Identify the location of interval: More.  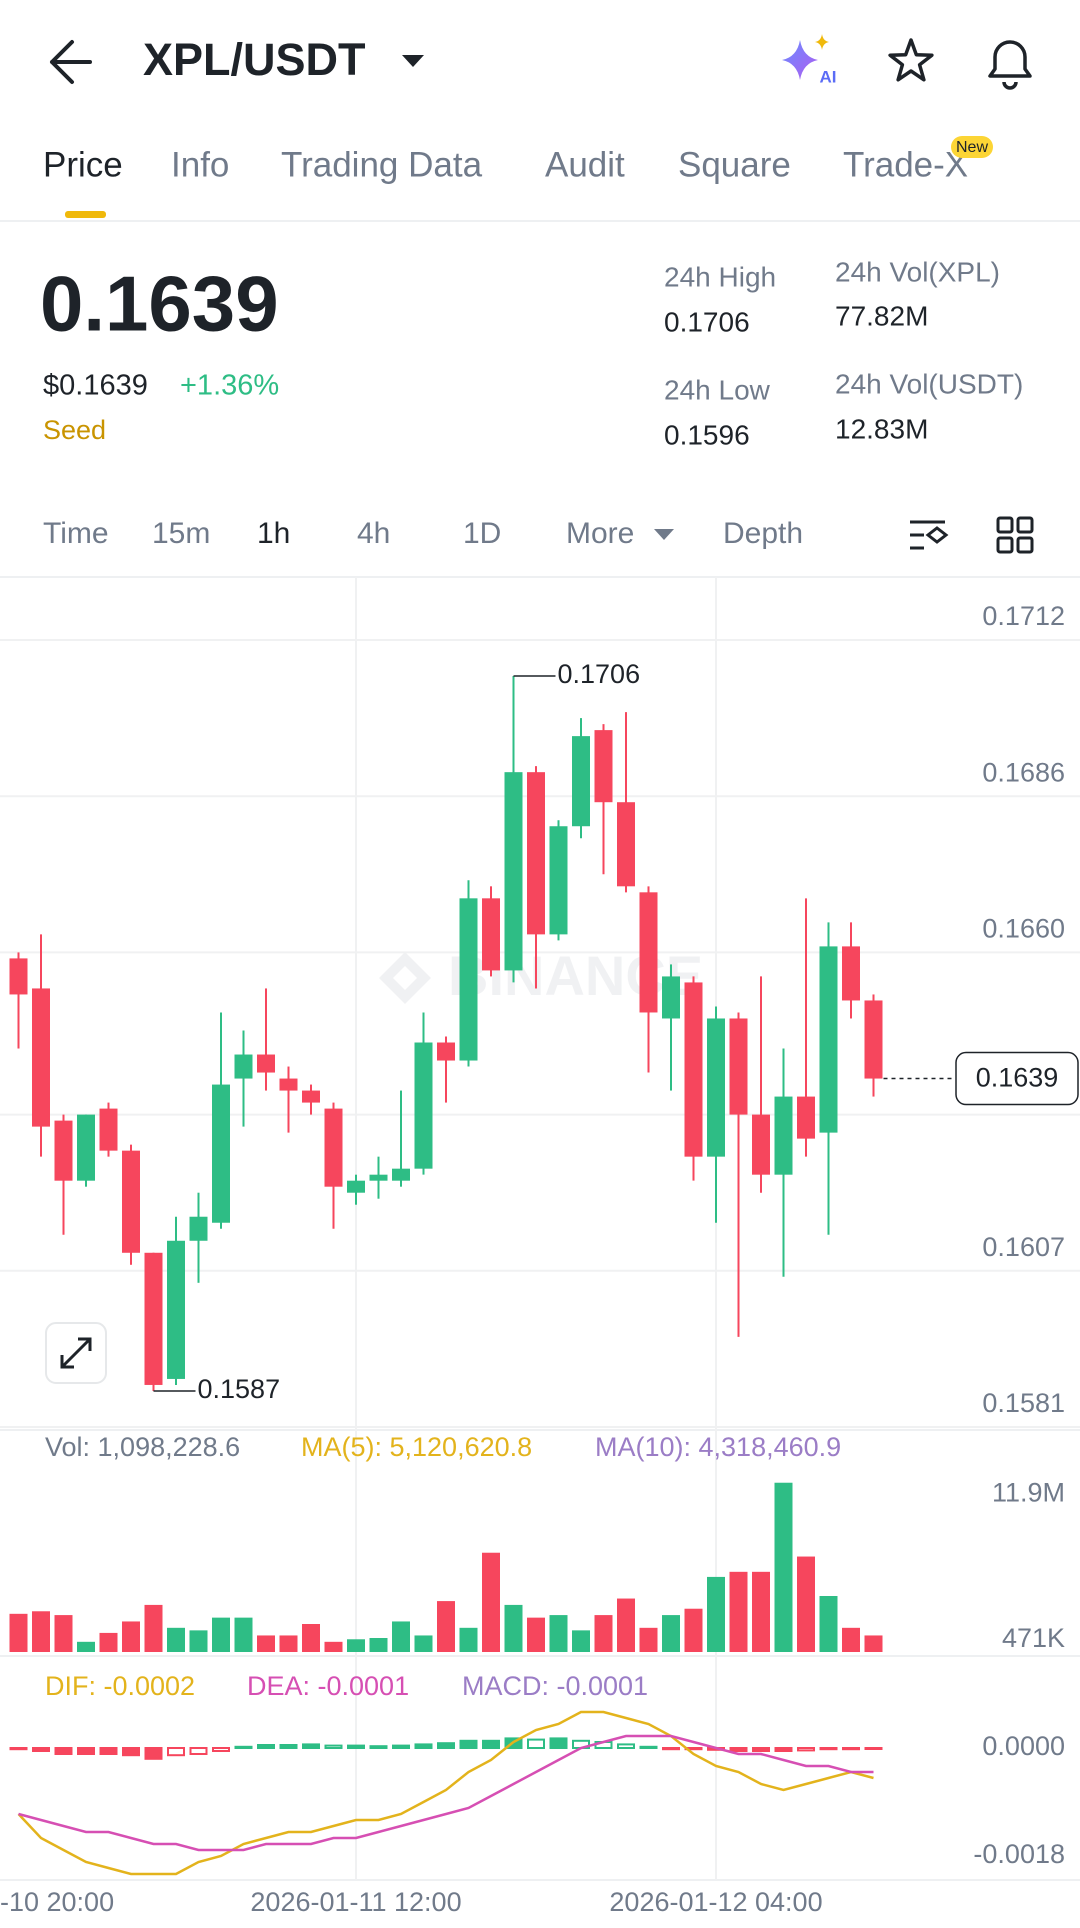
(600, 533).